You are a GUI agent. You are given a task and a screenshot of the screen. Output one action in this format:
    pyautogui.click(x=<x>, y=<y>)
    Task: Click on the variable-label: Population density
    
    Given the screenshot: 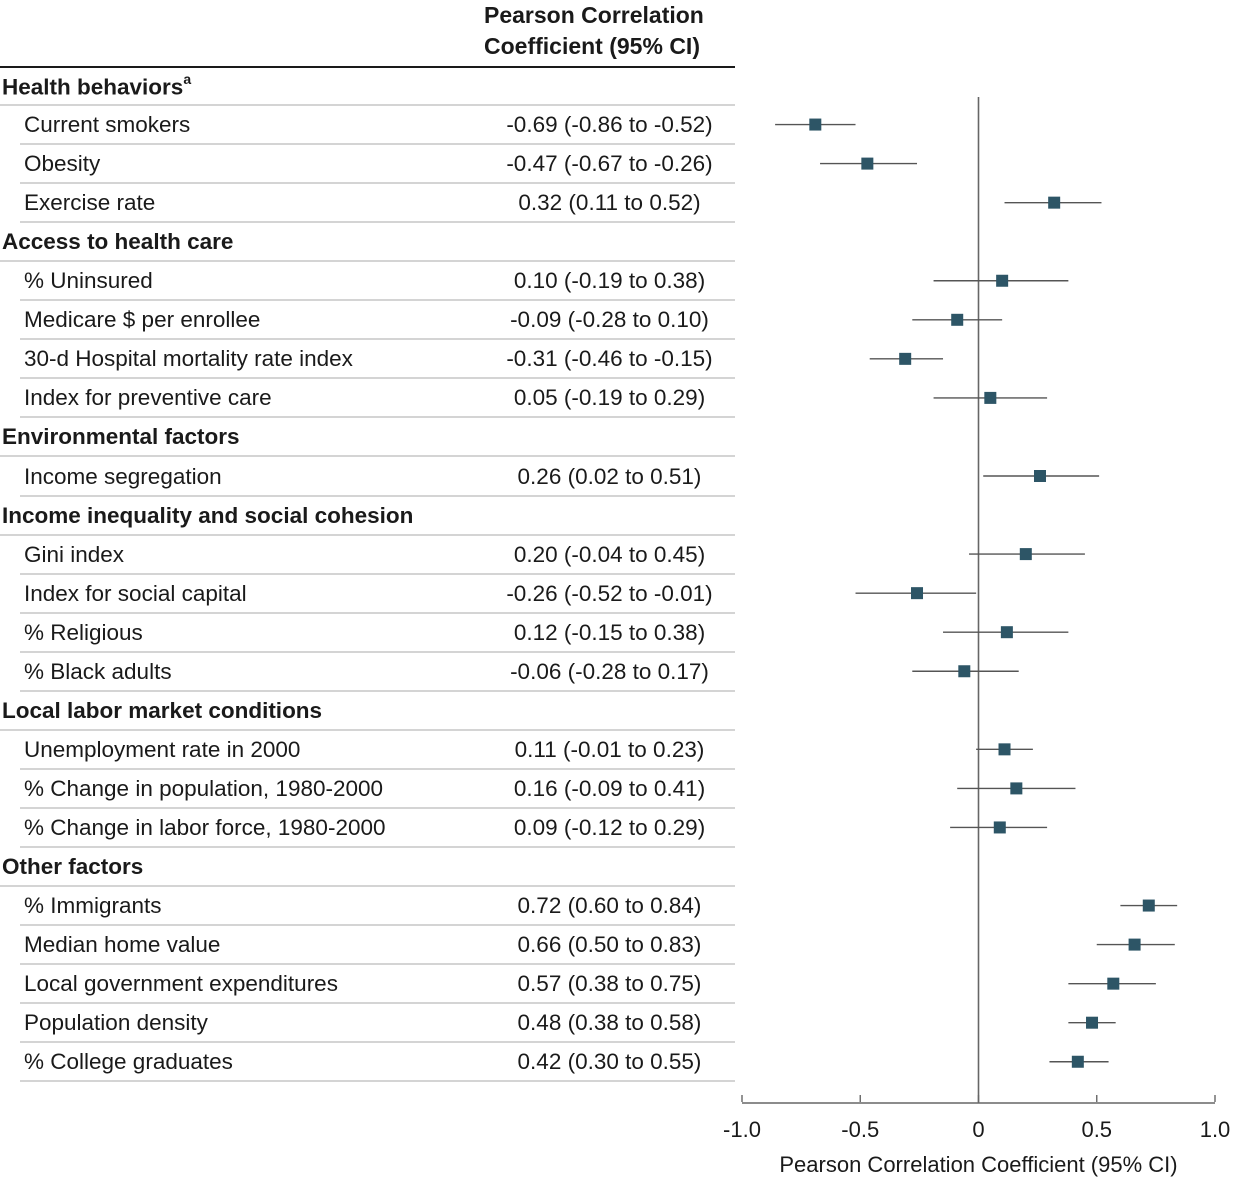 What is the action you would take?
    pyautogui.click(x=116, y=1023)
    